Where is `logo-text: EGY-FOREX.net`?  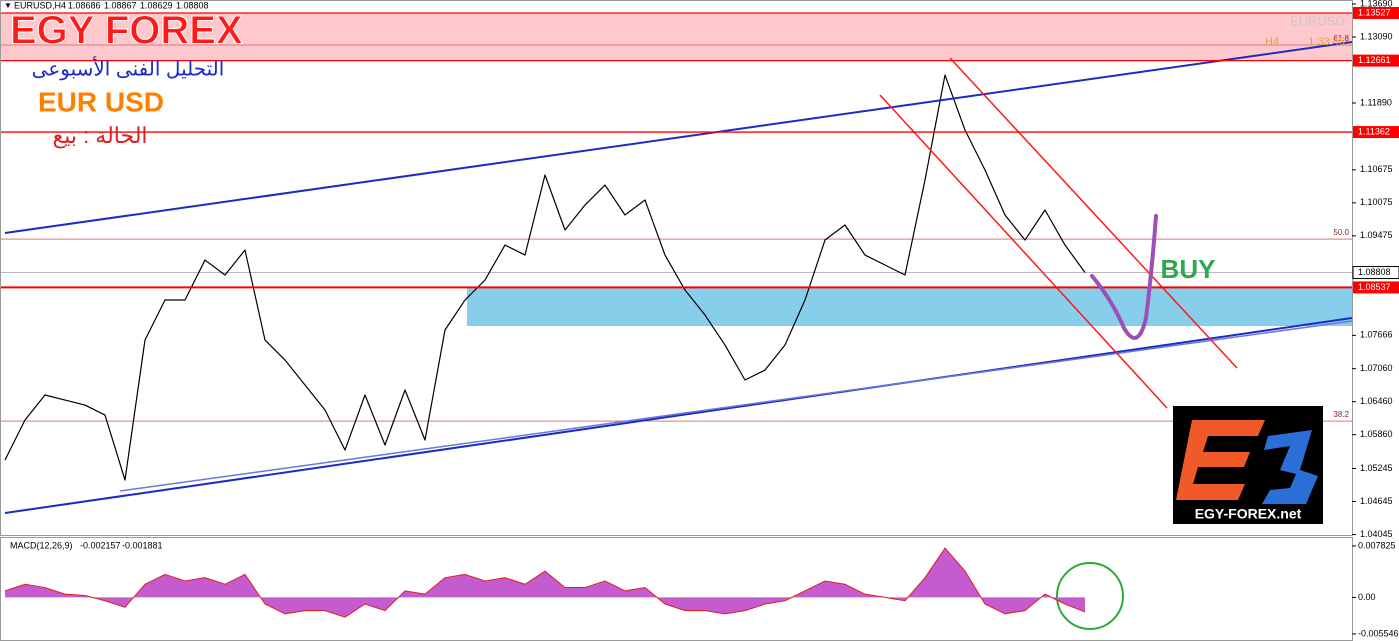
logo-text: EGY-FOREX.net is located at coordinates (1248, 514).